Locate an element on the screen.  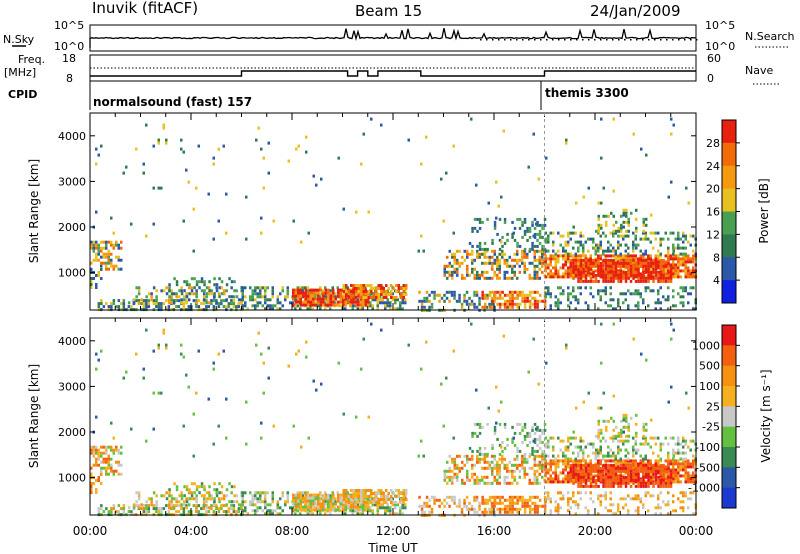
nsky-tick-top: 10^5 is located at coordinates (69, 25).